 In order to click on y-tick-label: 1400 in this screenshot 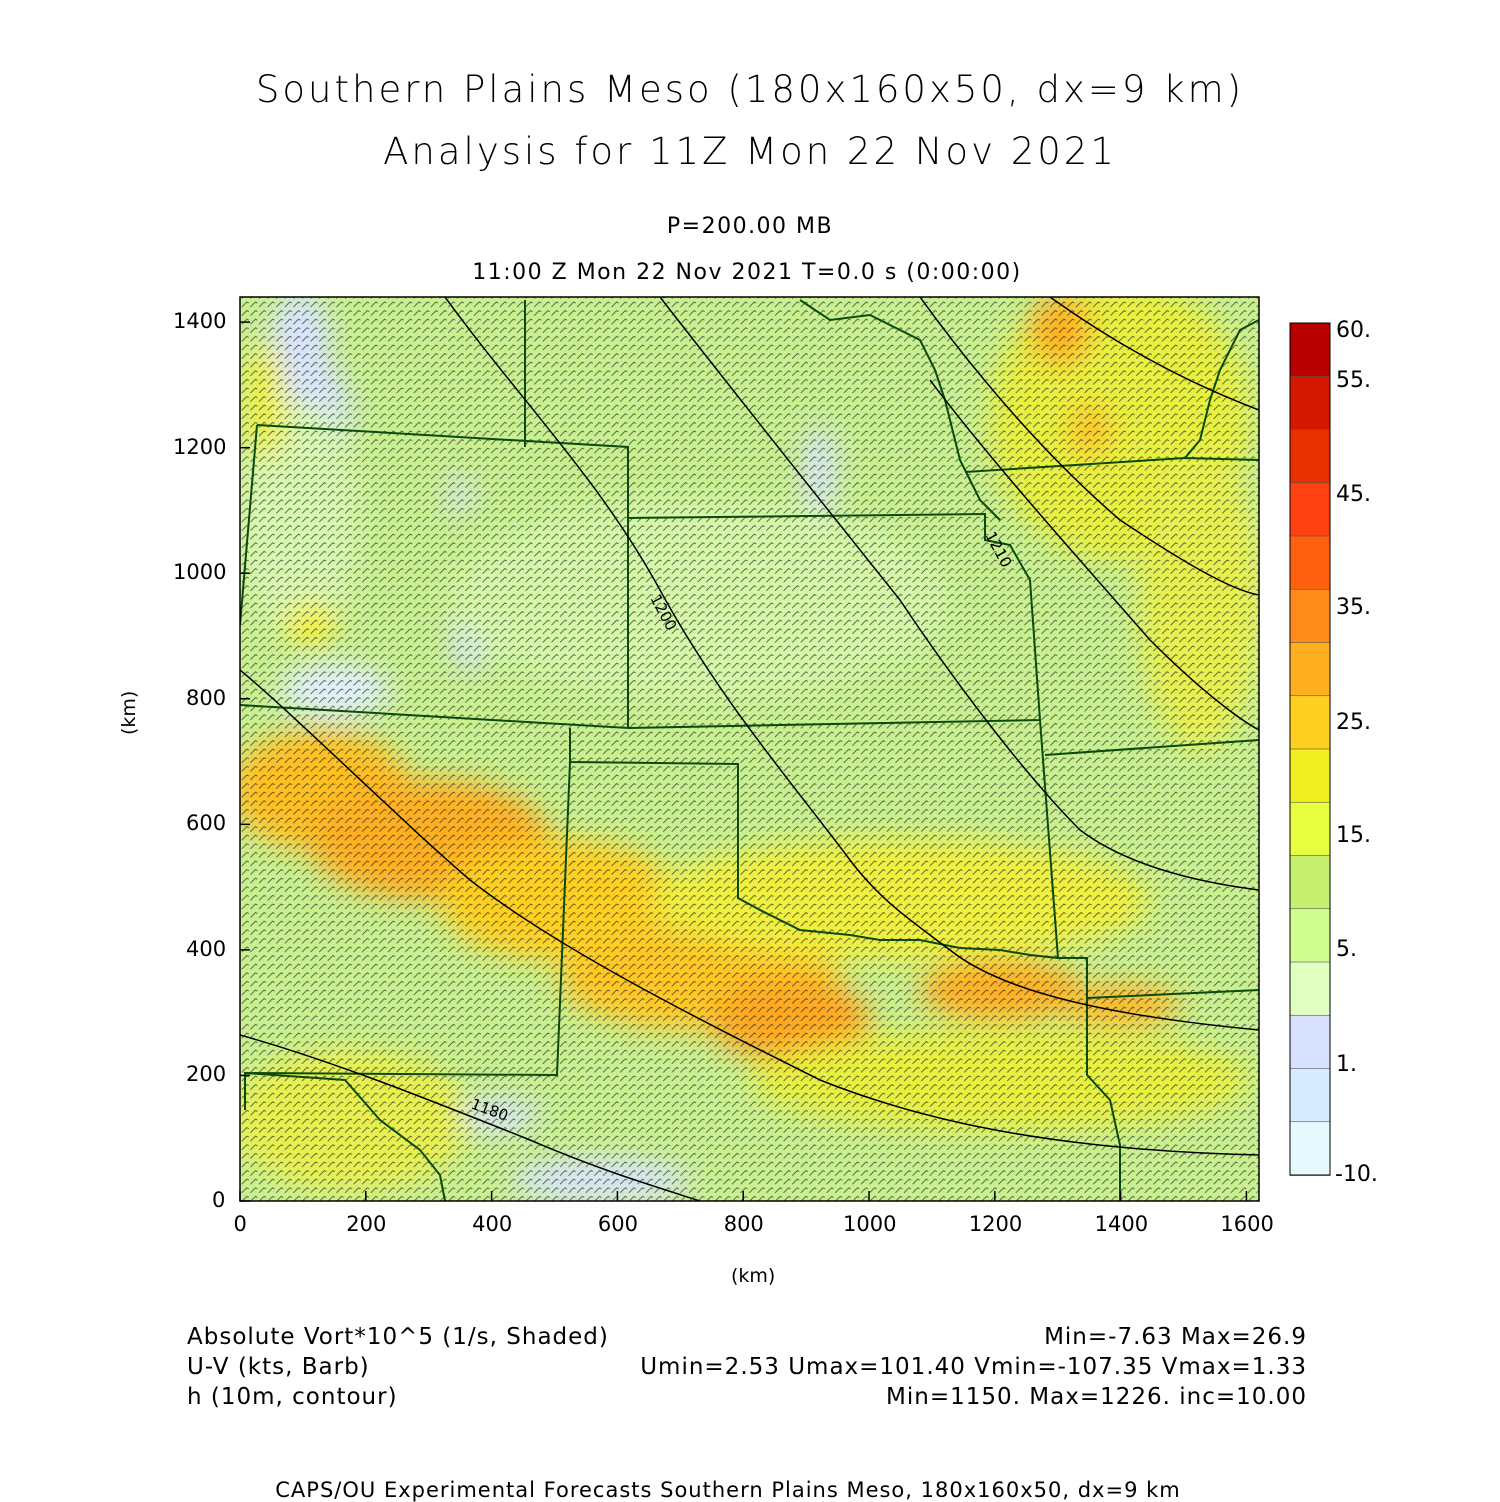, I will do `click(200, 321)`.